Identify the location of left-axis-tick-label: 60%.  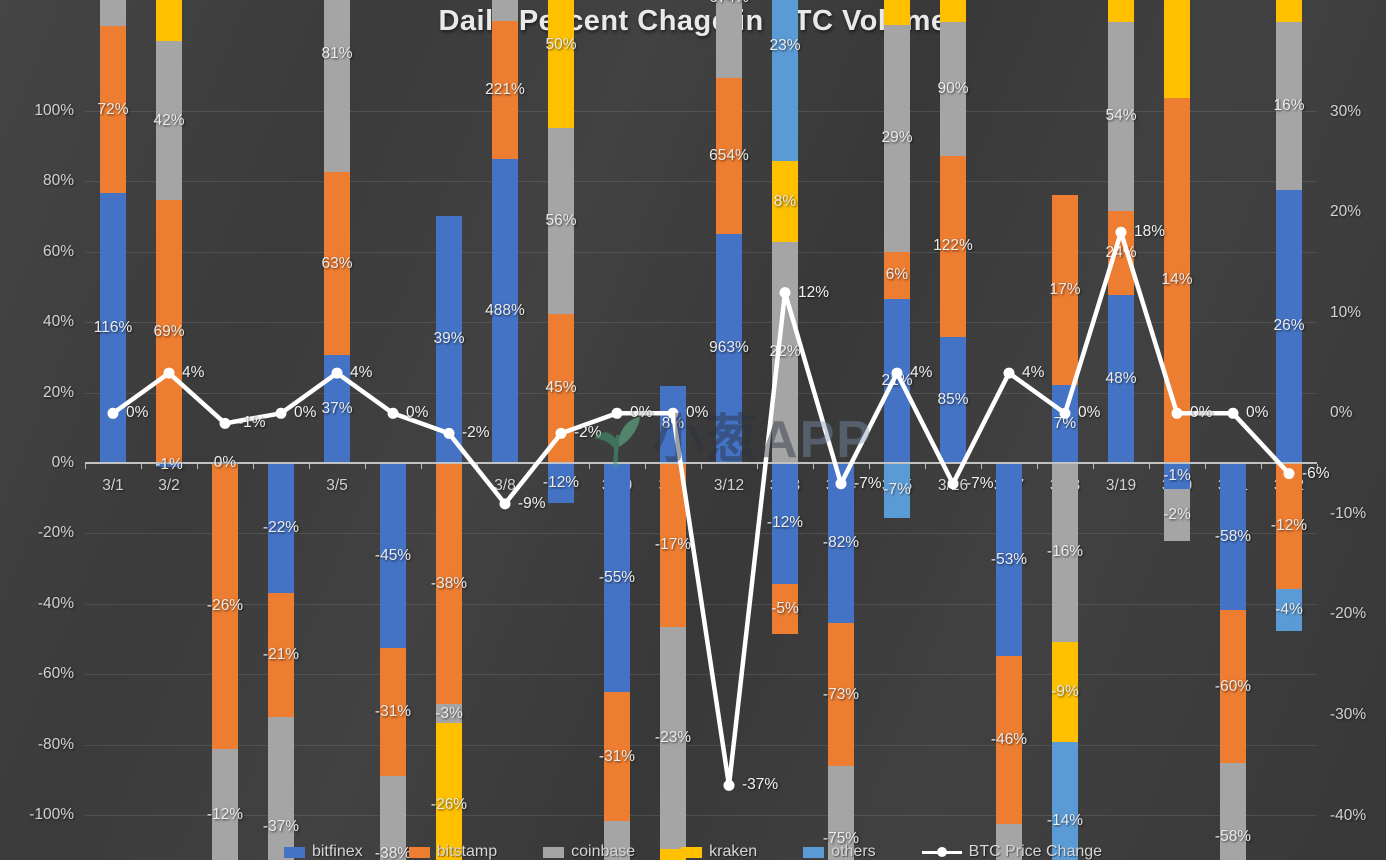
(58, 251).